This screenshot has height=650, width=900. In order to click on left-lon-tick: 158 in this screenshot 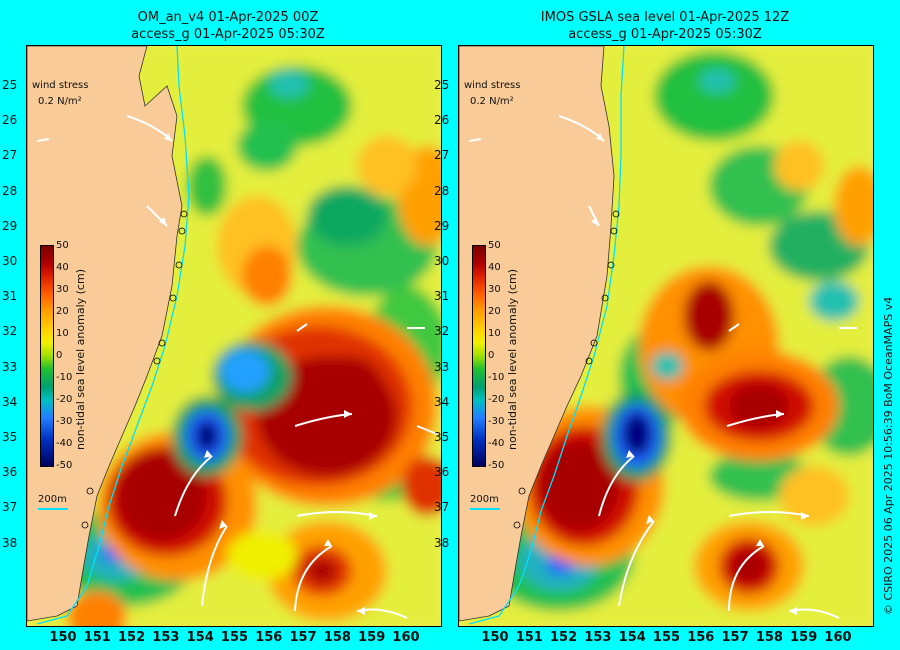, I will do `click(337, 637)`.